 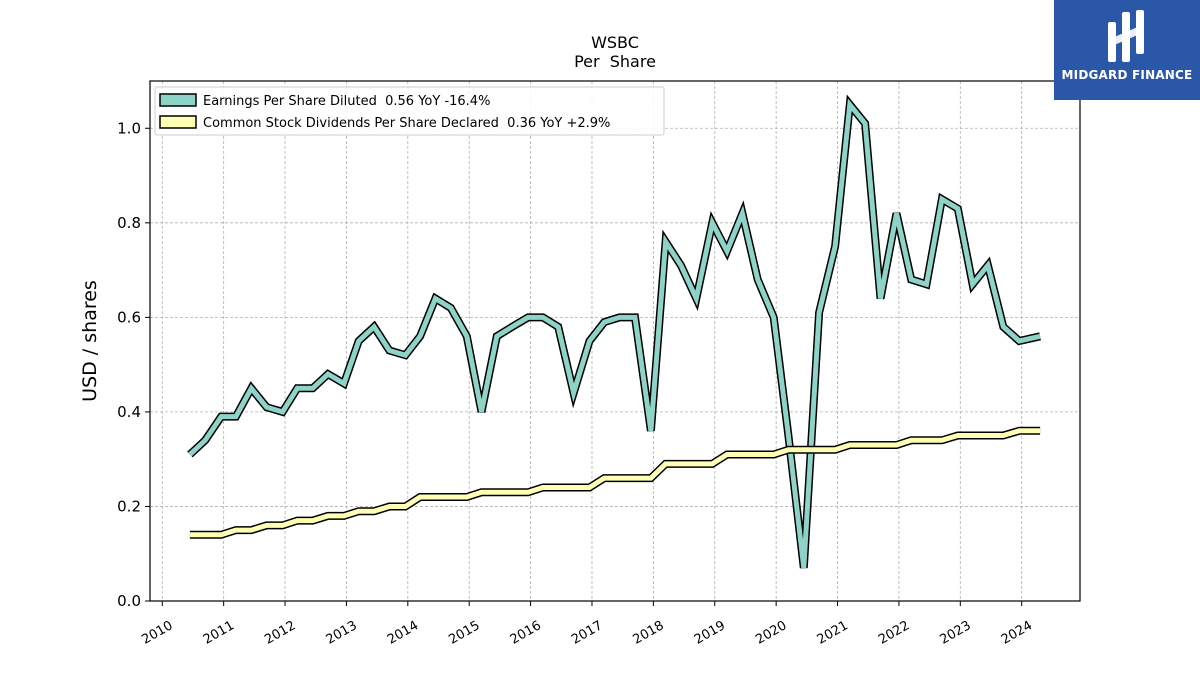 I want to click on x-tick-label: 2017, so click(x=587, y=633).